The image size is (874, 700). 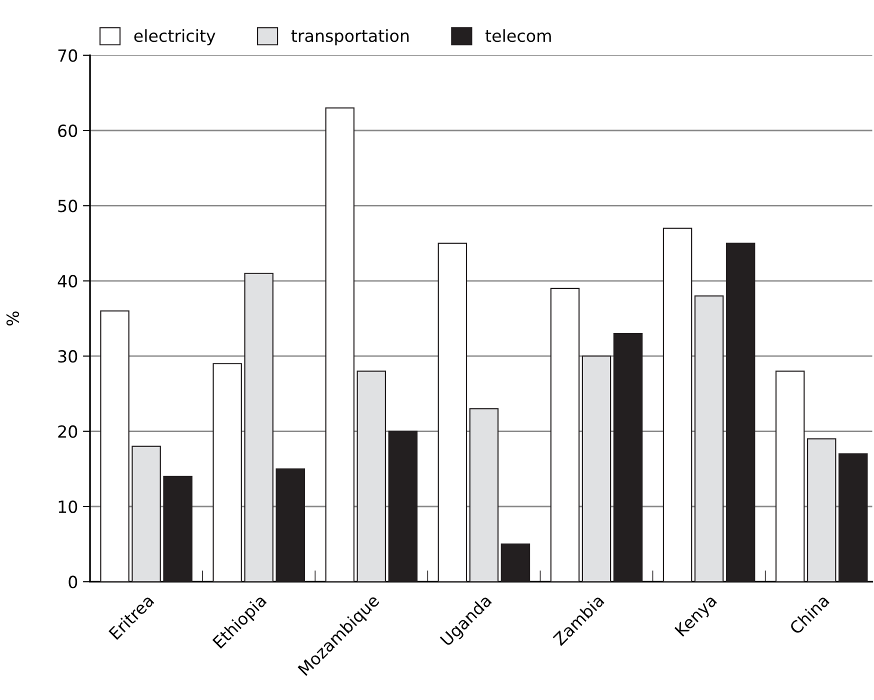 I want to click on y-tick-label: 40, so click(x=68, y=281).